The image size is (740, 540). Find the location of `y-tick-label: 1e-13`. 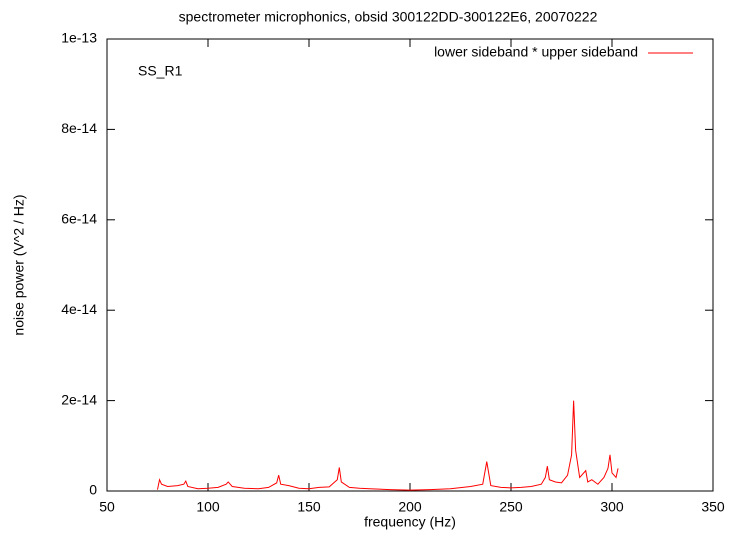

y-tick-label: 1e-13 is located at coordinates (79, 38).